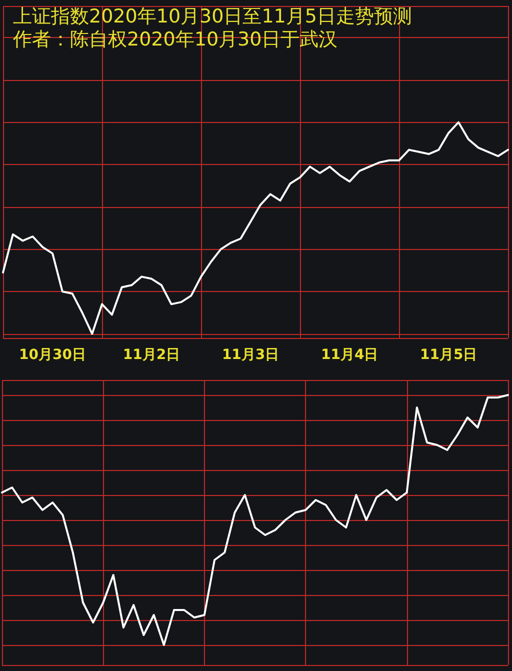 This screenshot has height=671, width=512. Describe the element at coordinates (251, 355) in the screenshot. I see `x-tick-label: 11月3日` at that location.